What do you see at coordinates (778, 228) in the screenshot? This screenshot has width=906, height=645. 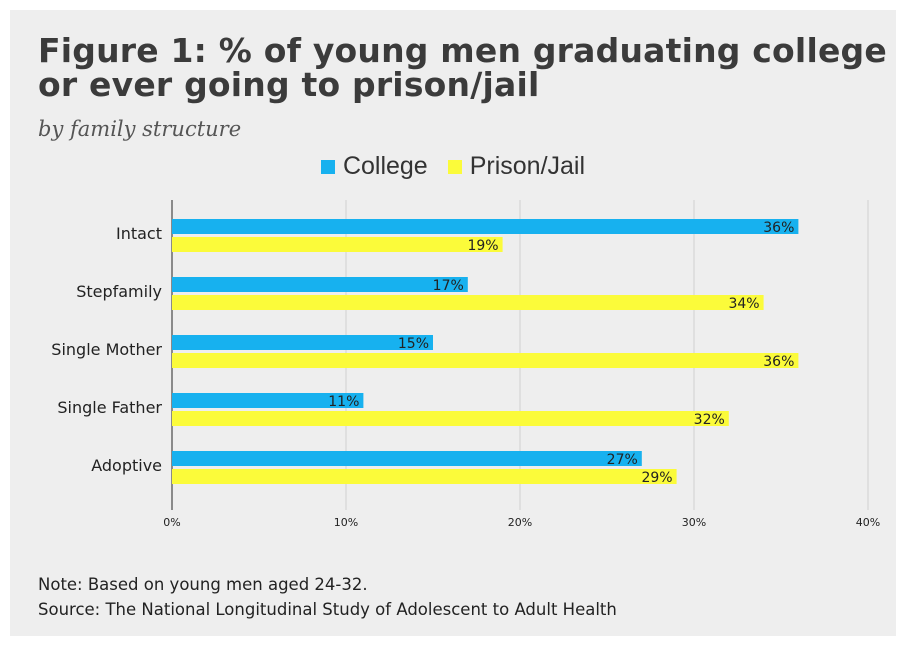 I see `data-label-college-intact: 36%` at bounding box center [778, 228].